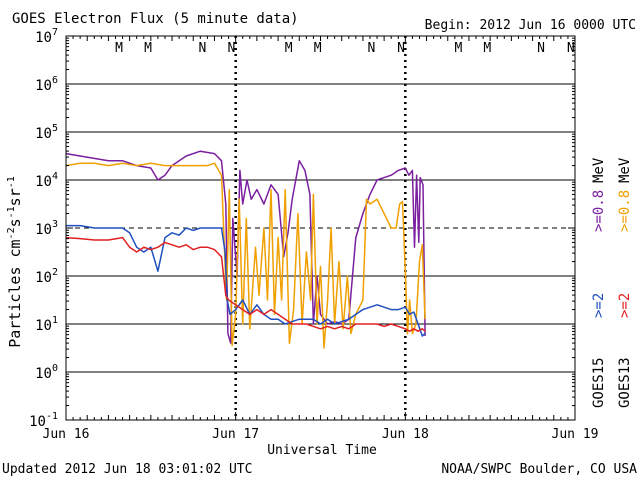  What do you see at coordinates (46, 36) in the screenshot?
I see `y-tick-label-1e7: 10⁷` at bounding box center [46, 36].